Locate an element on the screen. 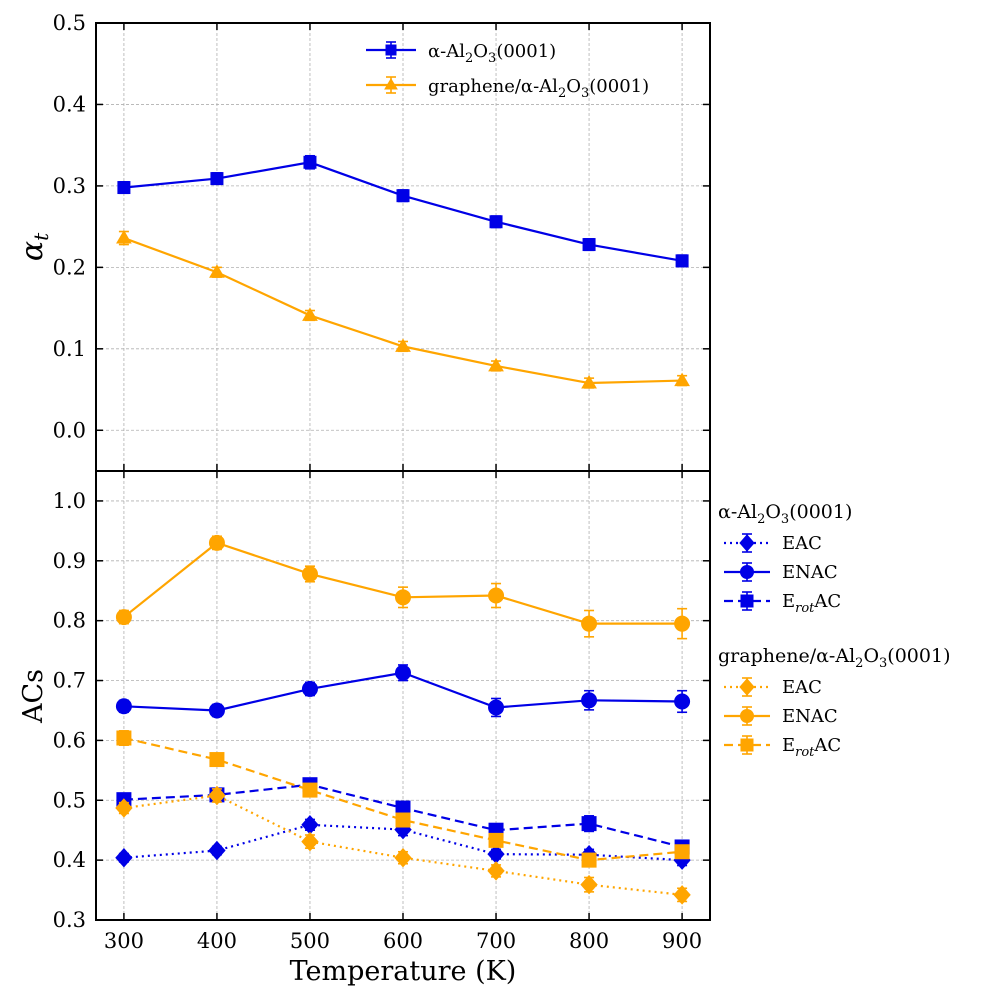 This screenshot has height=998, width=996. top-y-axis-label: αt is located at coordinates (34, 246).